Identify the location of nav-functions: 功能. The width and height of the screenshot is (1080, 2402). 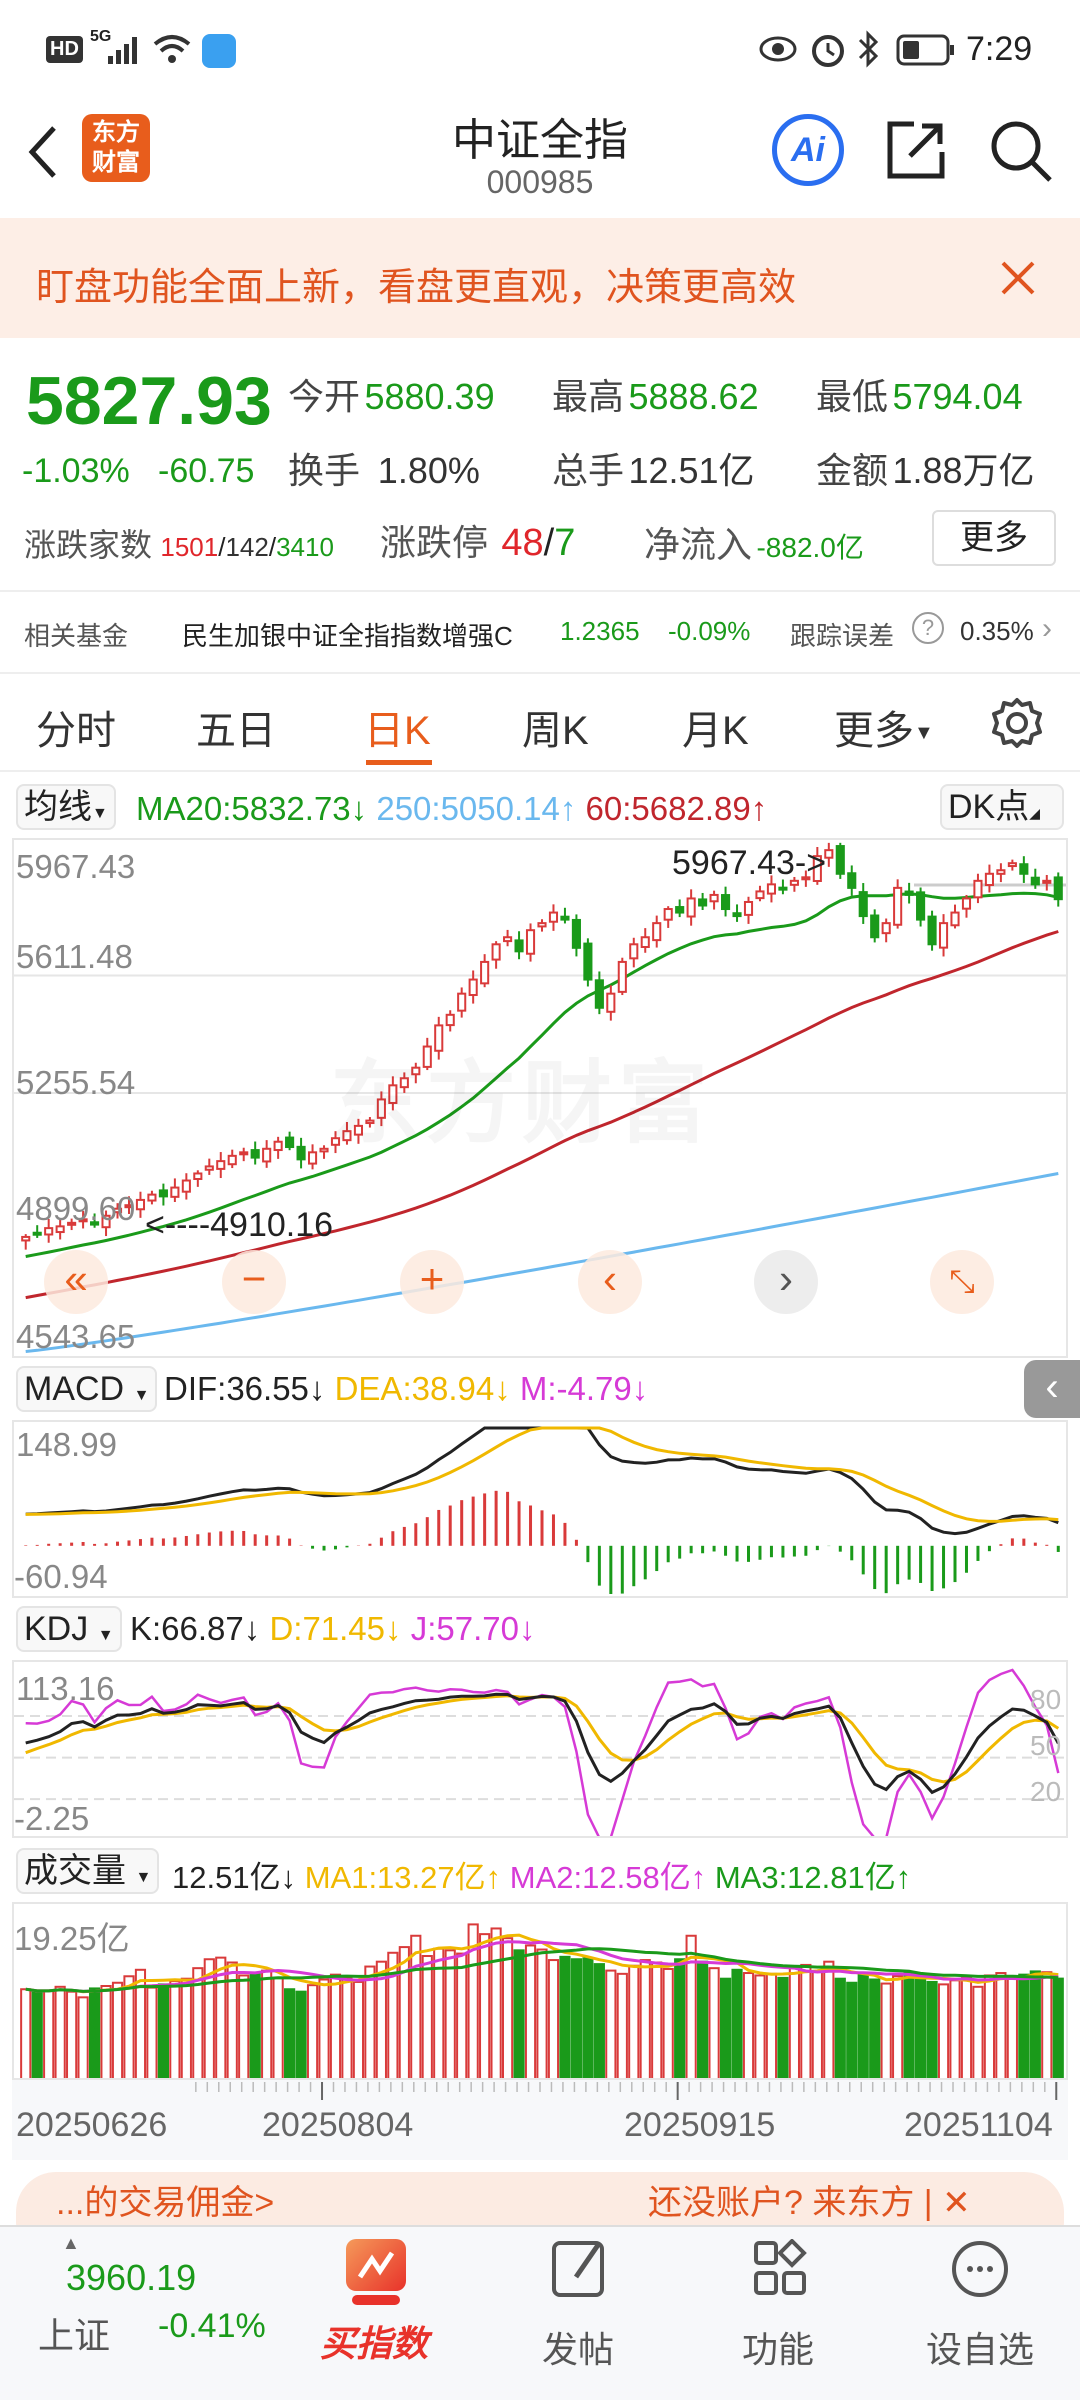
(780, 2314).